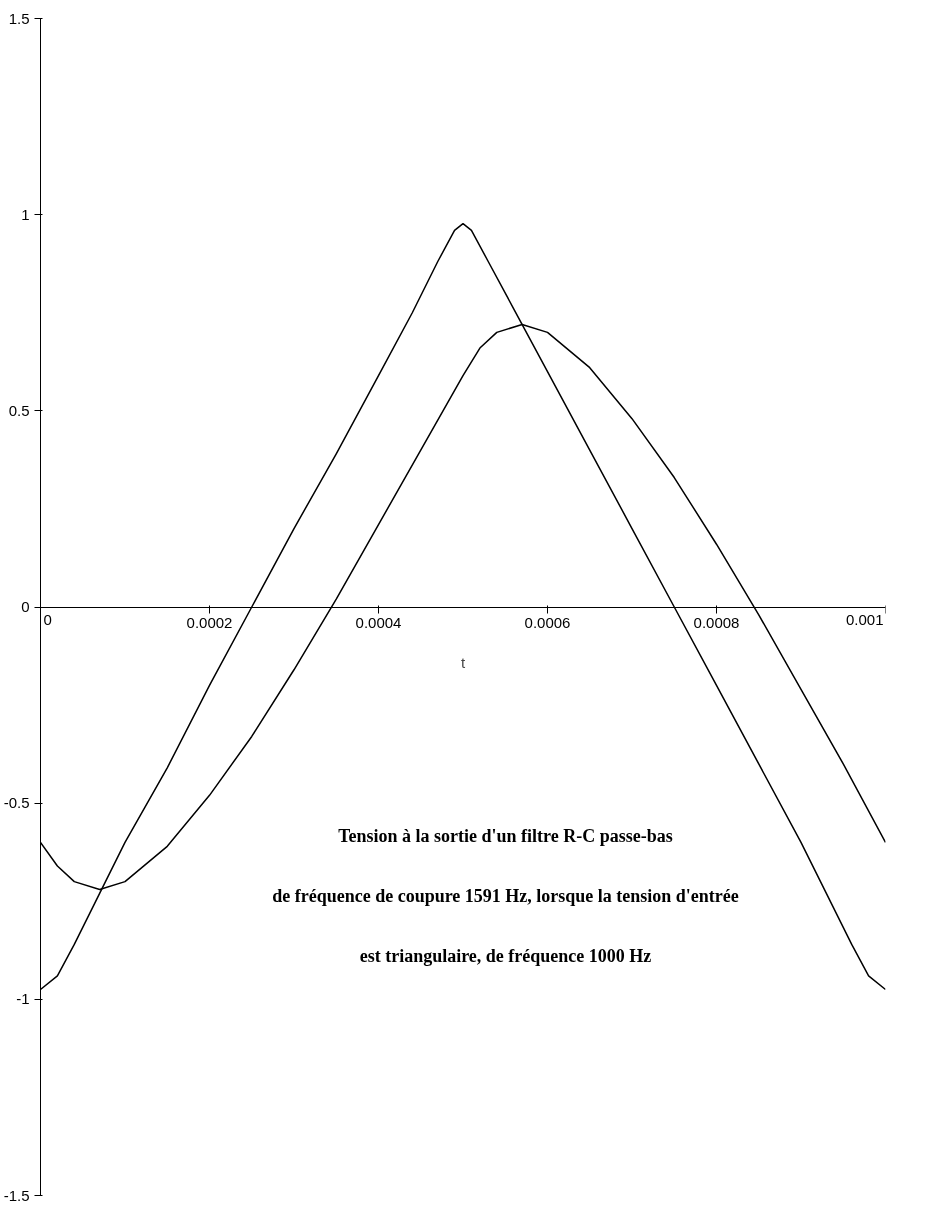  What do you see at coordinates (864, 619) in the screenshot?
I see `x-tick-label: 0.001` at bounding box center [864, 619].